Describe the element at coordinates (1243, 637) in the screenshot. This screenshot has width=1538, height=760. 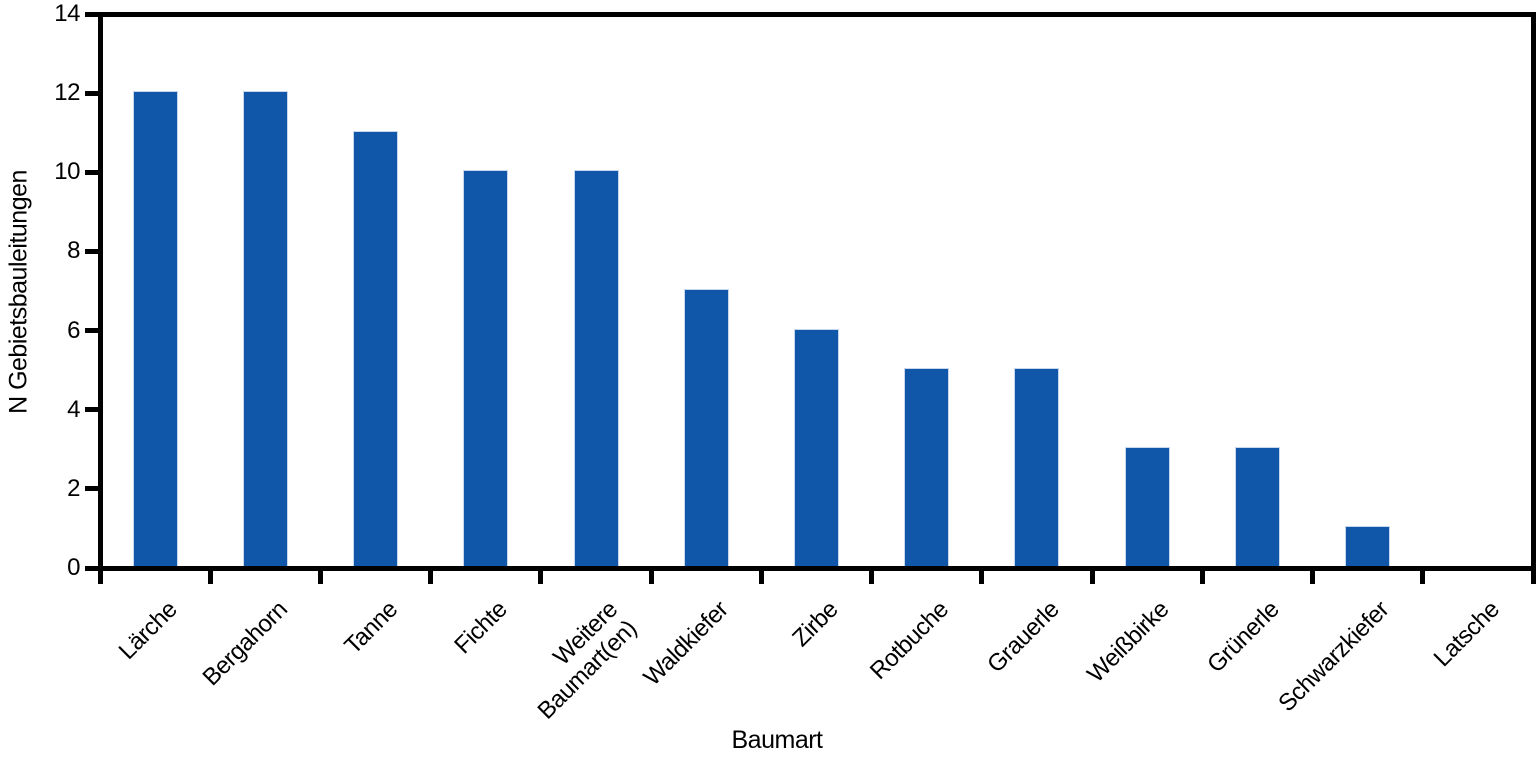
I see `x-category-label: Grünerle` at that location.